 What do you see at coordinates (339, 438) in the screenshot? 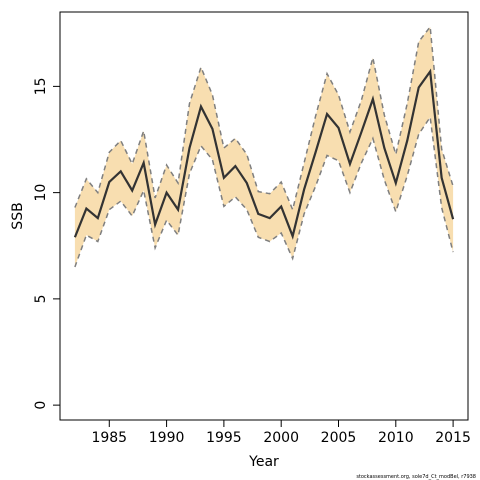
I see `x-tick-label: 2005` at bounding box center [339, 438].